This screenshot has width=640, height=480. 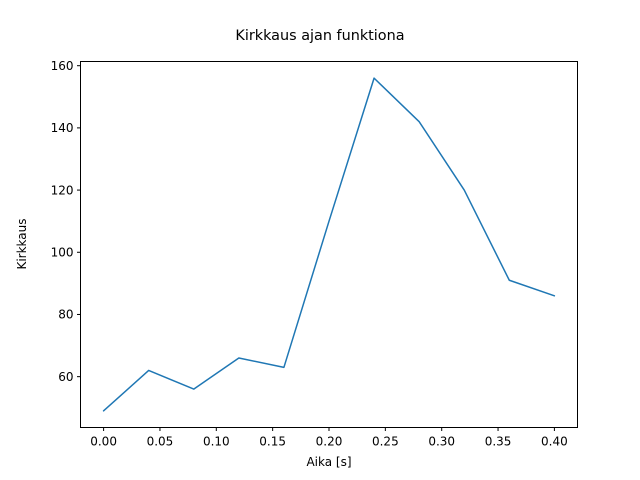 I want to click on x-axis-ticks: 0.00 0.05 0.10 0.15 0.20 0.25 0.30 0.35 0.40, so click(x=329, y=438).